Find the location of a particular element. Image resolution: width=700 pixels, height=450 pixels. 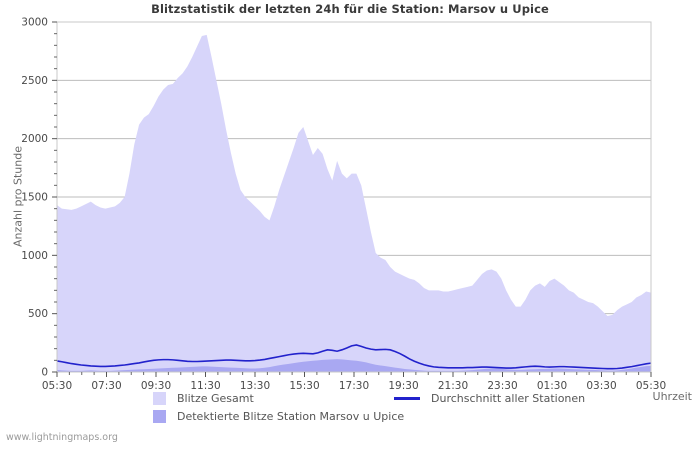

y-tick-label: 1500 is located at coordinates (34, 198).